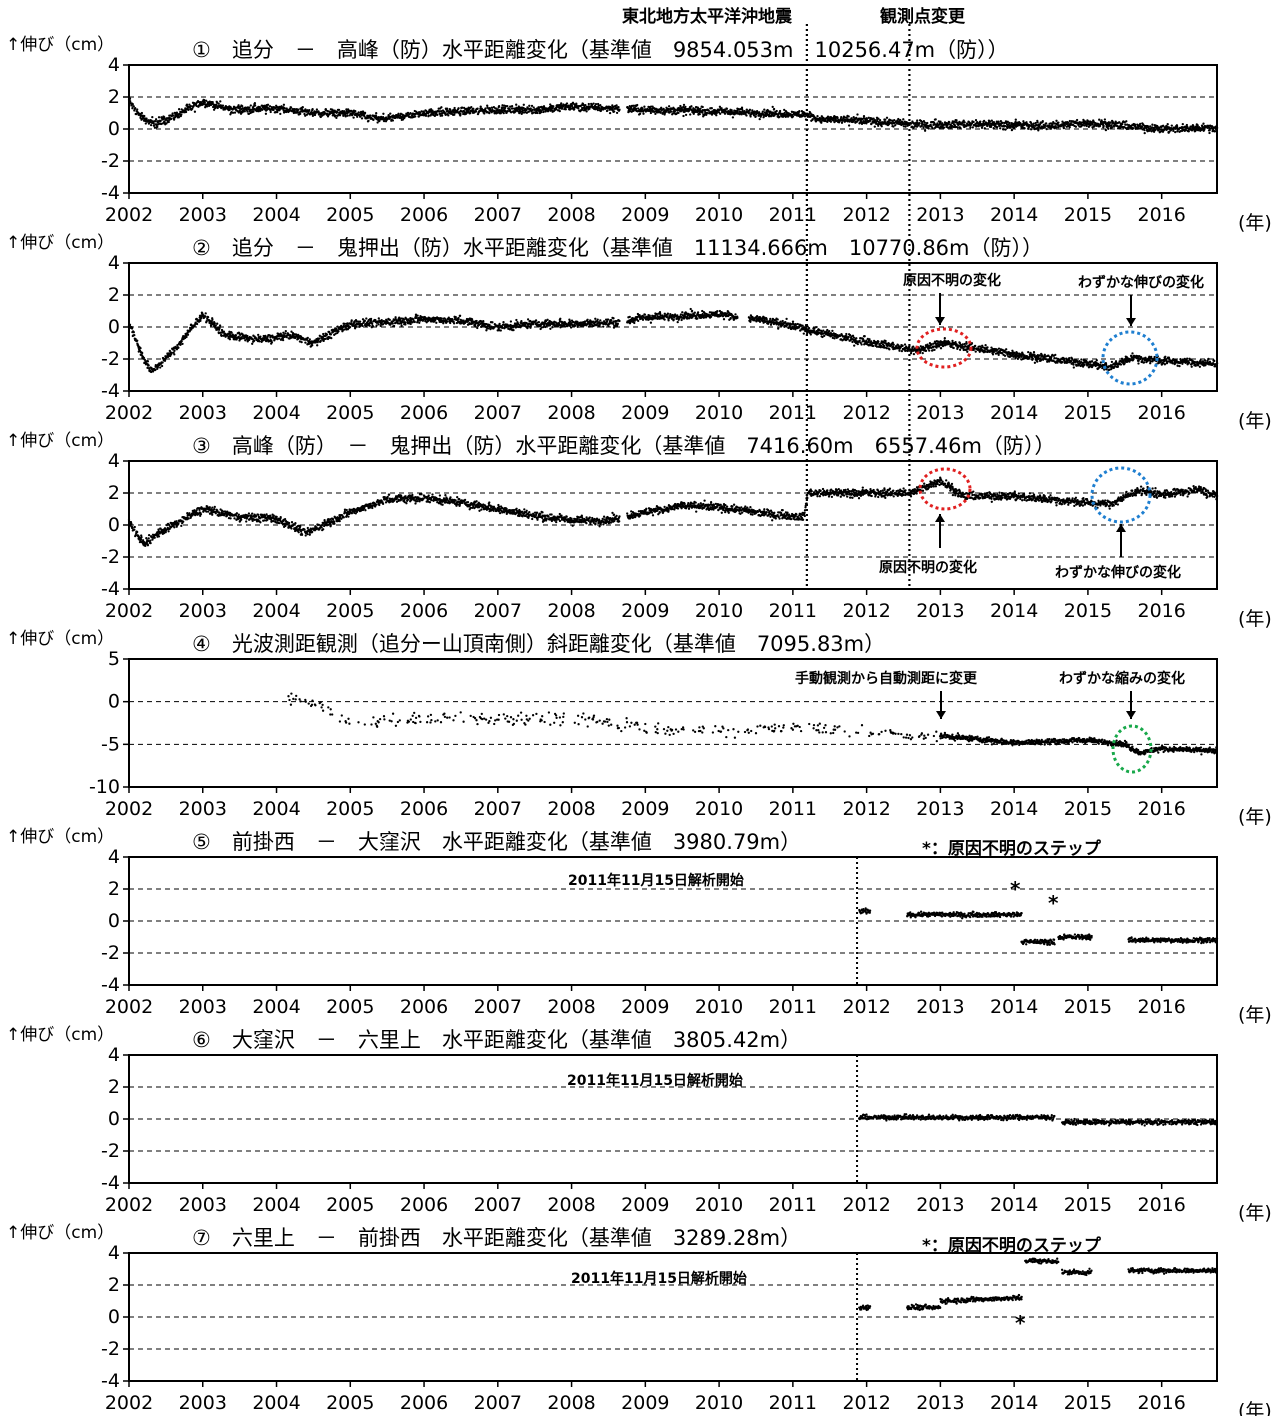 The height and width of the screenshot is (1416, 1284). Describe the element at coordinates (645, 215) in the screenshot. I see `x-tick-label: 2009` at that location.